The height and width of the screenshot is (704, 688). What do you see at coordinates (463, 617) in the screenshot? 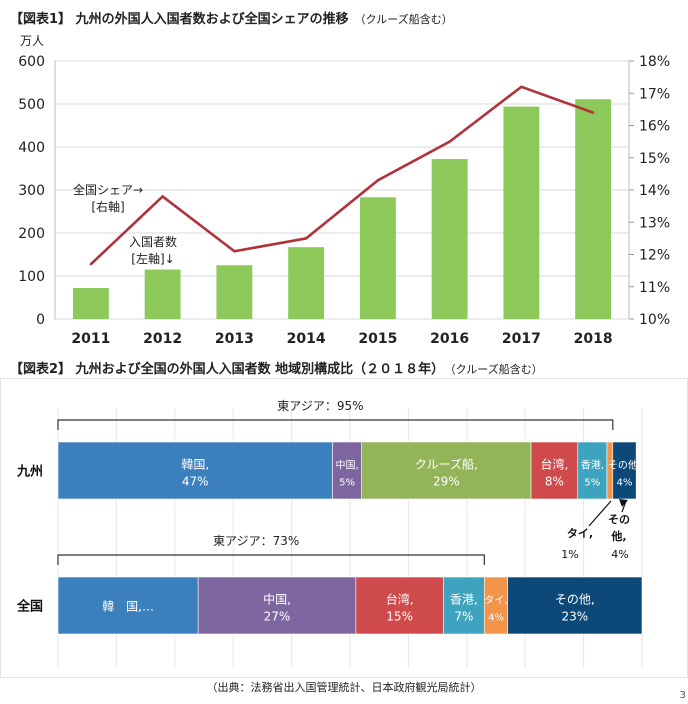
I see `segment-pct: 7%` at bounding box center [463, 617].